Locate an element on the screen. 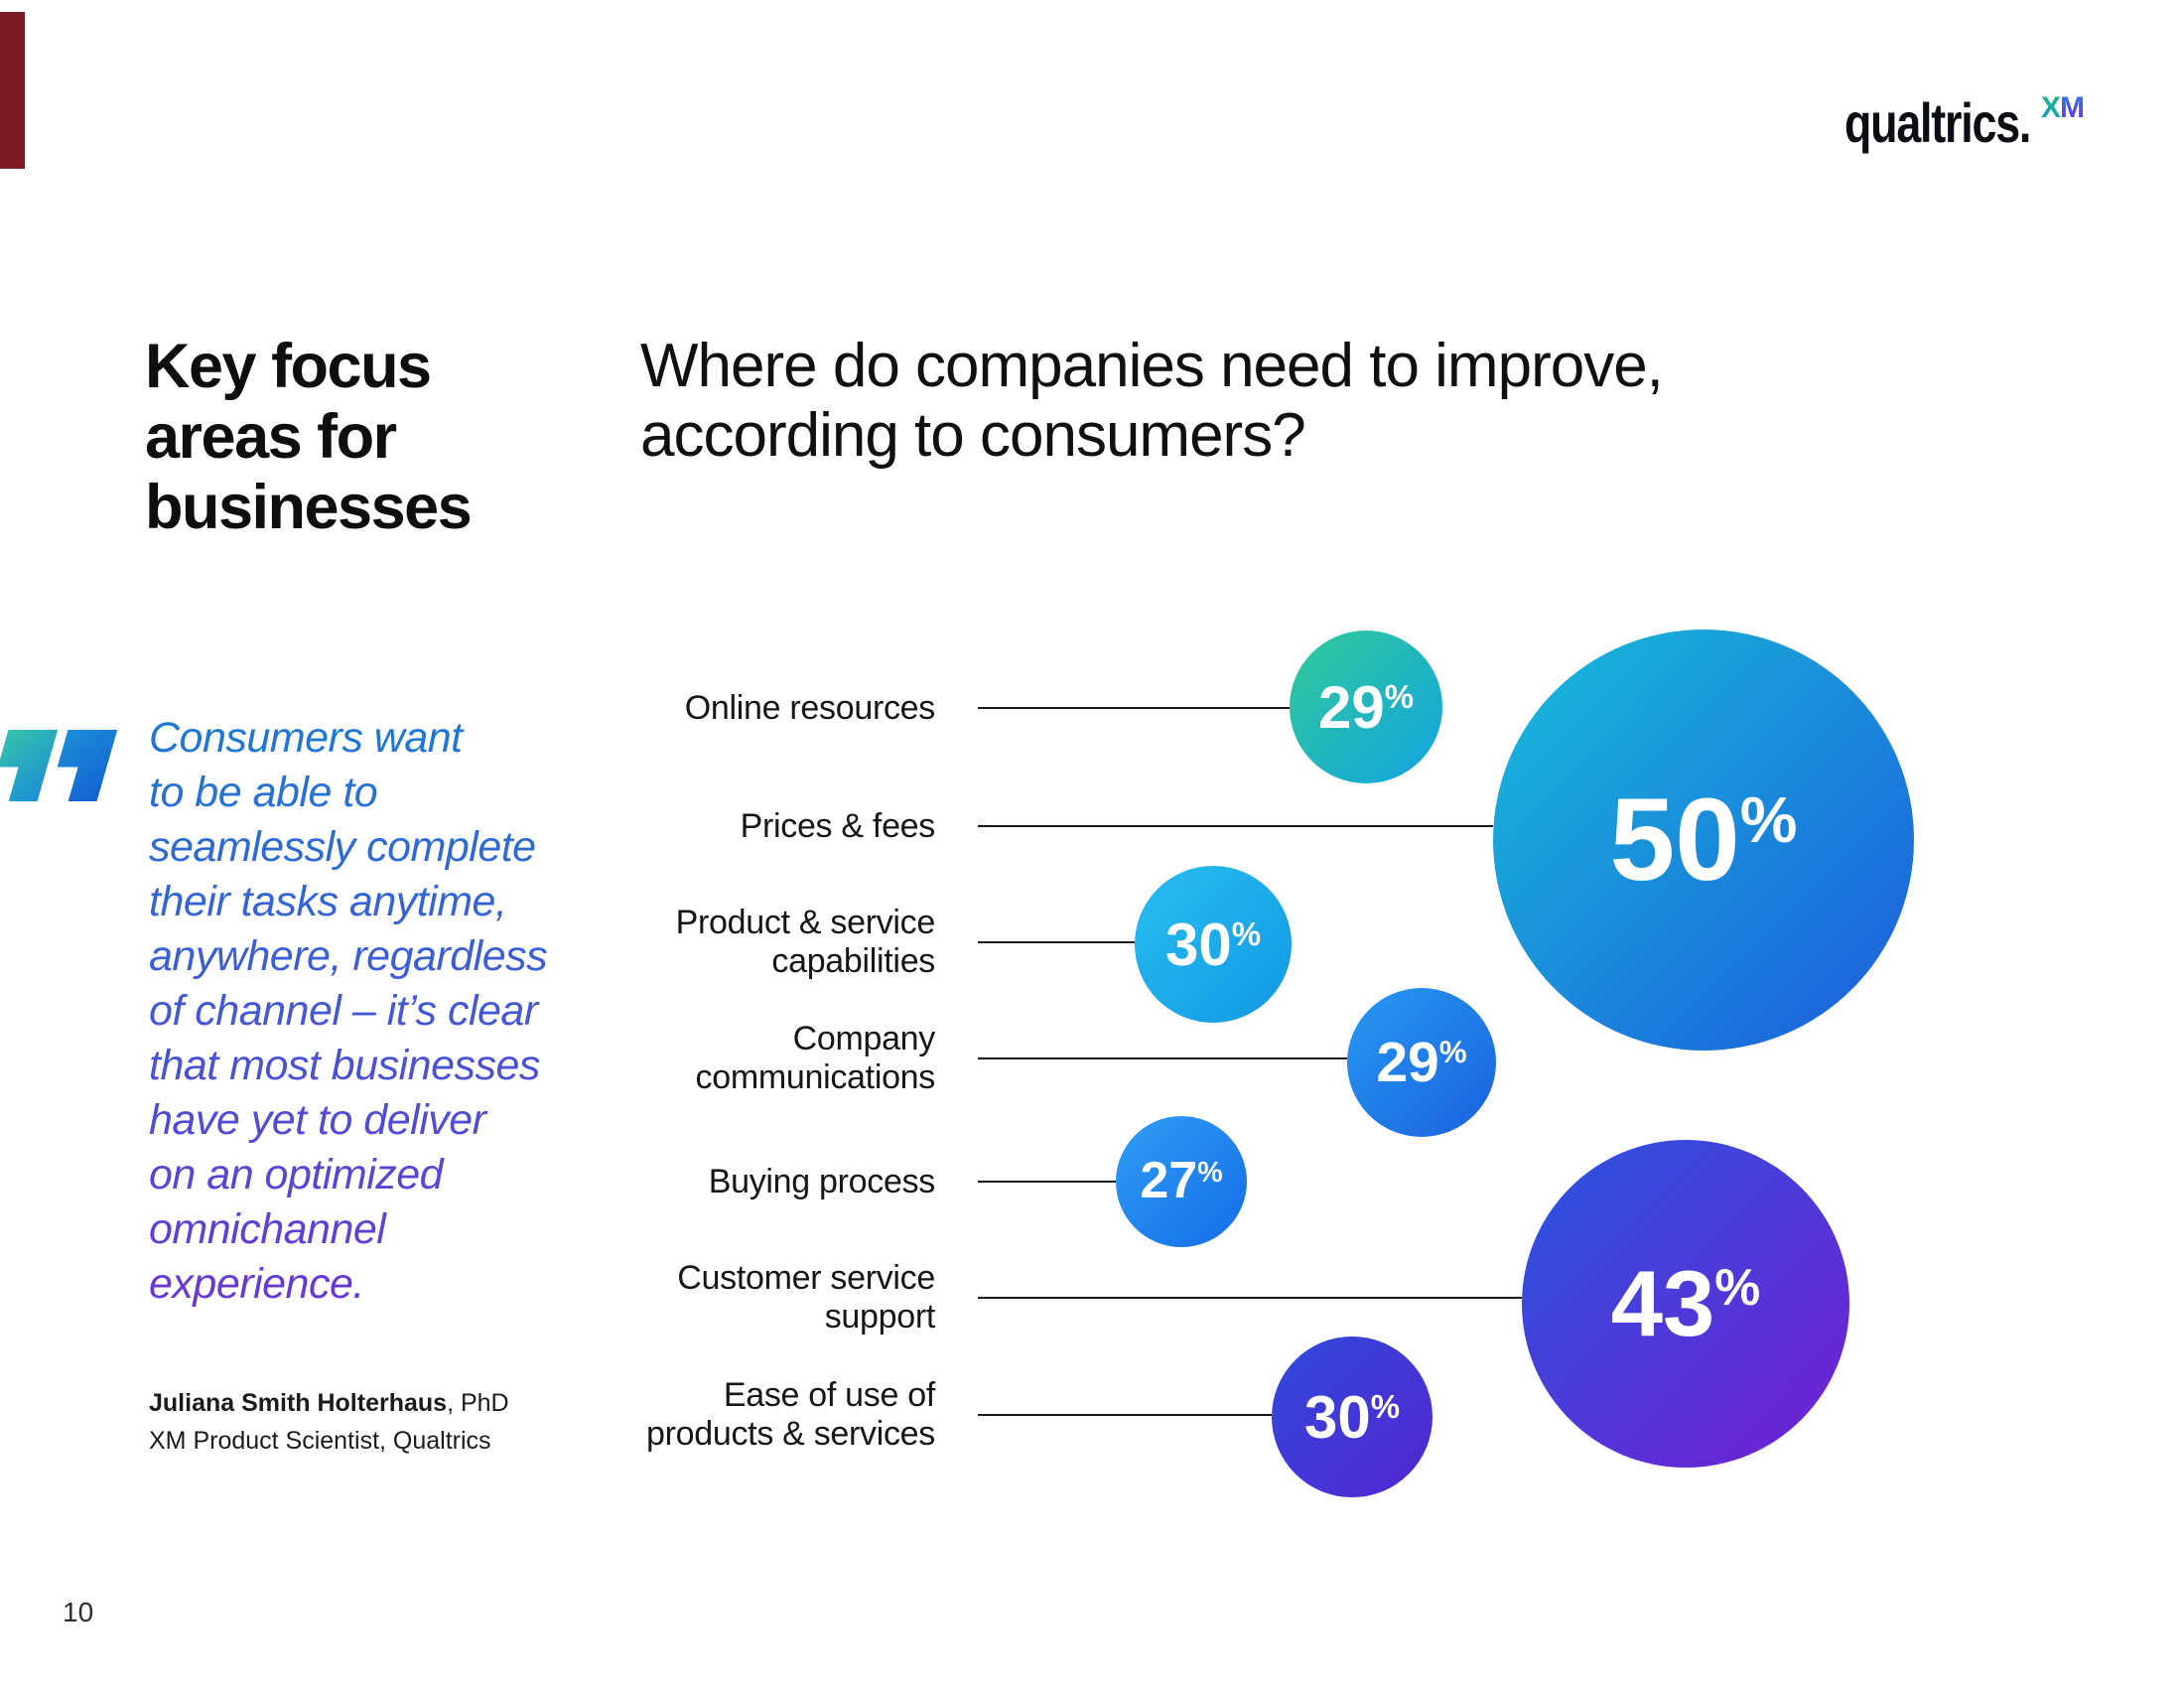 The height and width of the screenshot is (1688, 2184). quote-mark-right is located at coordinates (83, 765).